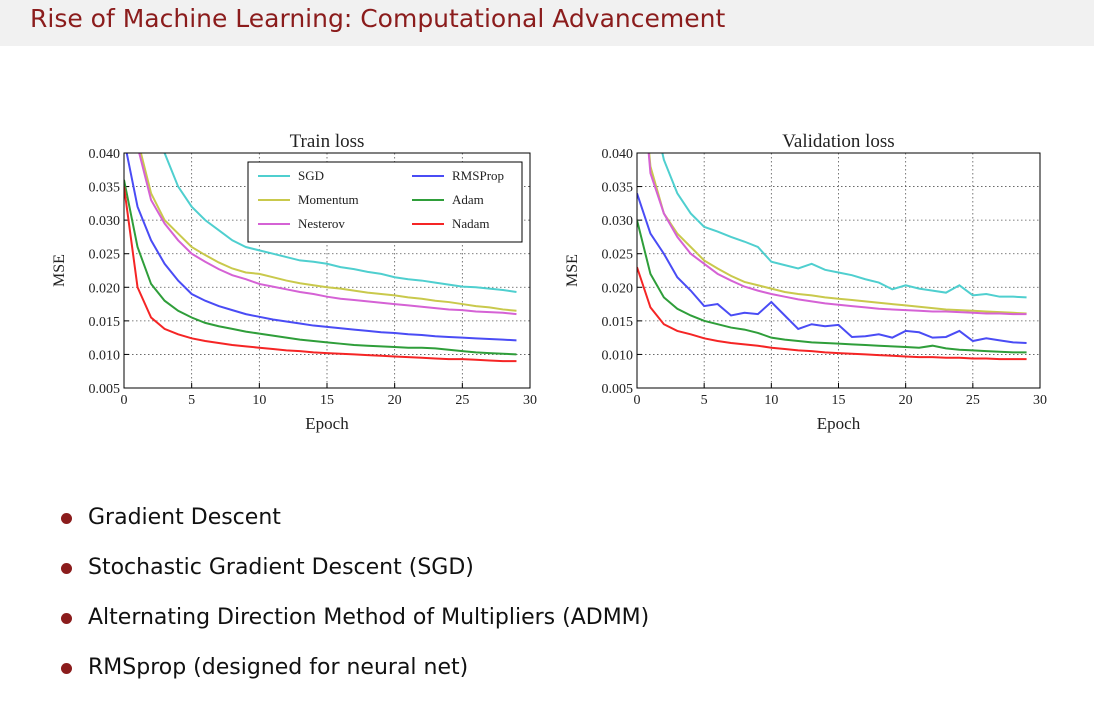 Image resolution: width=1094 pixels, height=705 pixels. I want to click on legend-label: RMSProp, so click(478, 175).